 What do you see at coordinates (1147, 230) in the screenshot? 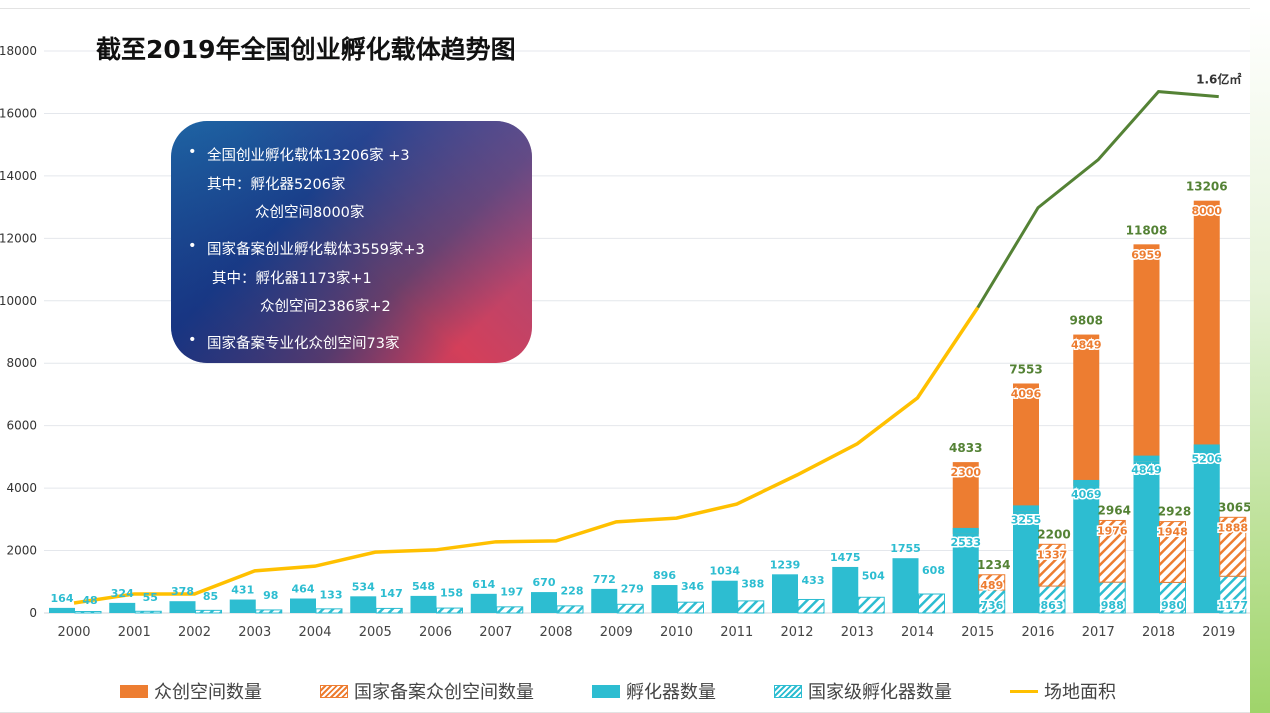
I see `data-label-total: 11808` at bounding box center [1147, 230].